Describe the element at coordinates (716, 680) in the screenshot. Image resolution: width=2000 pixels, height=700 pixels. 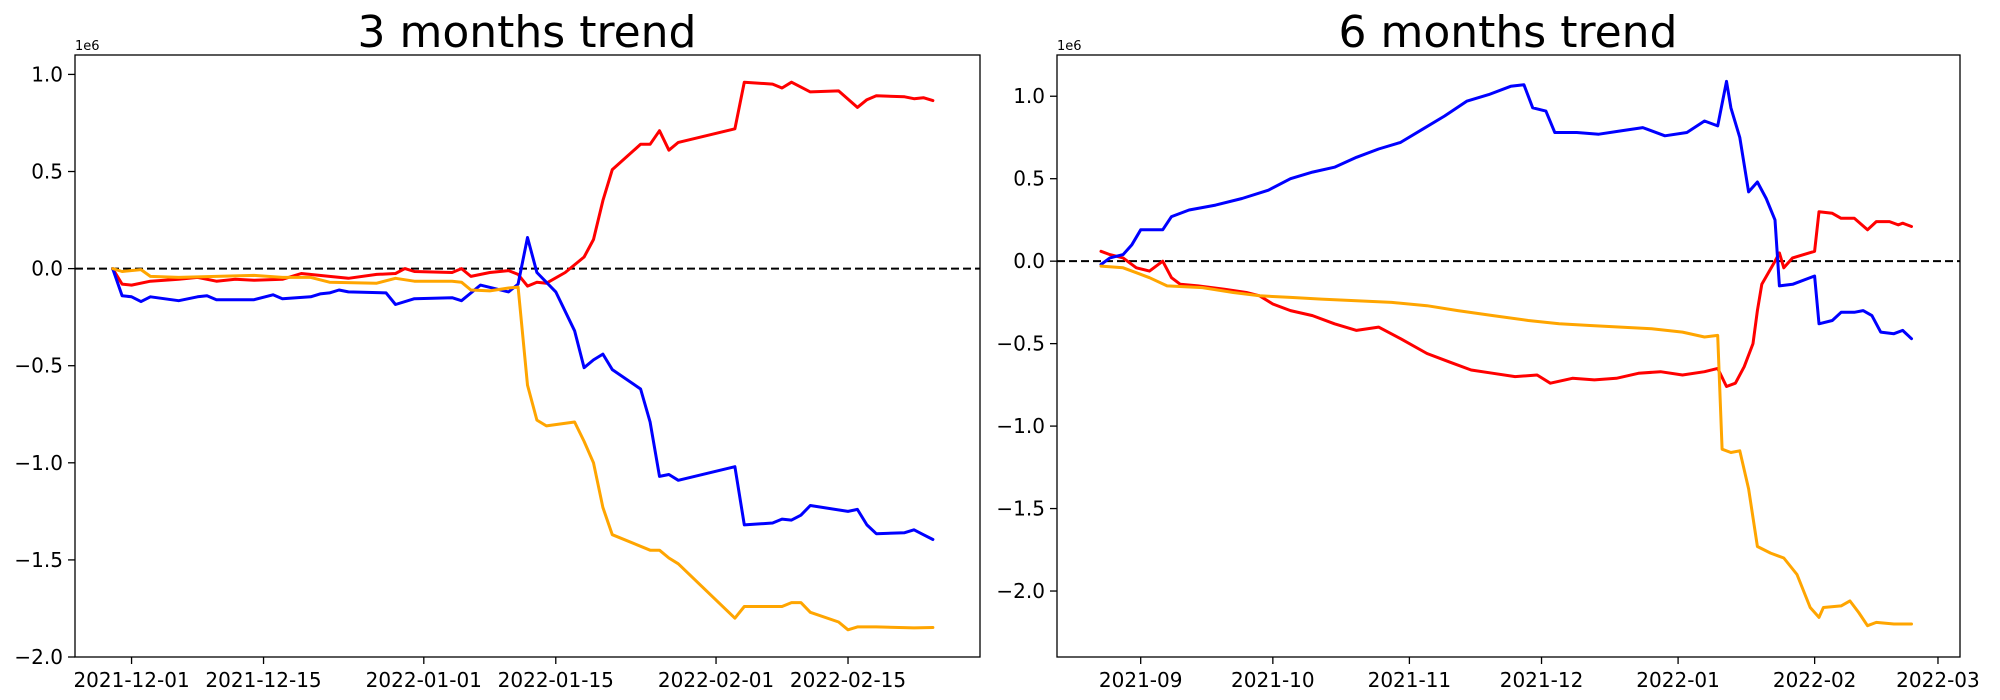
I see `x-tick-label: 2022-02-01` at that location.